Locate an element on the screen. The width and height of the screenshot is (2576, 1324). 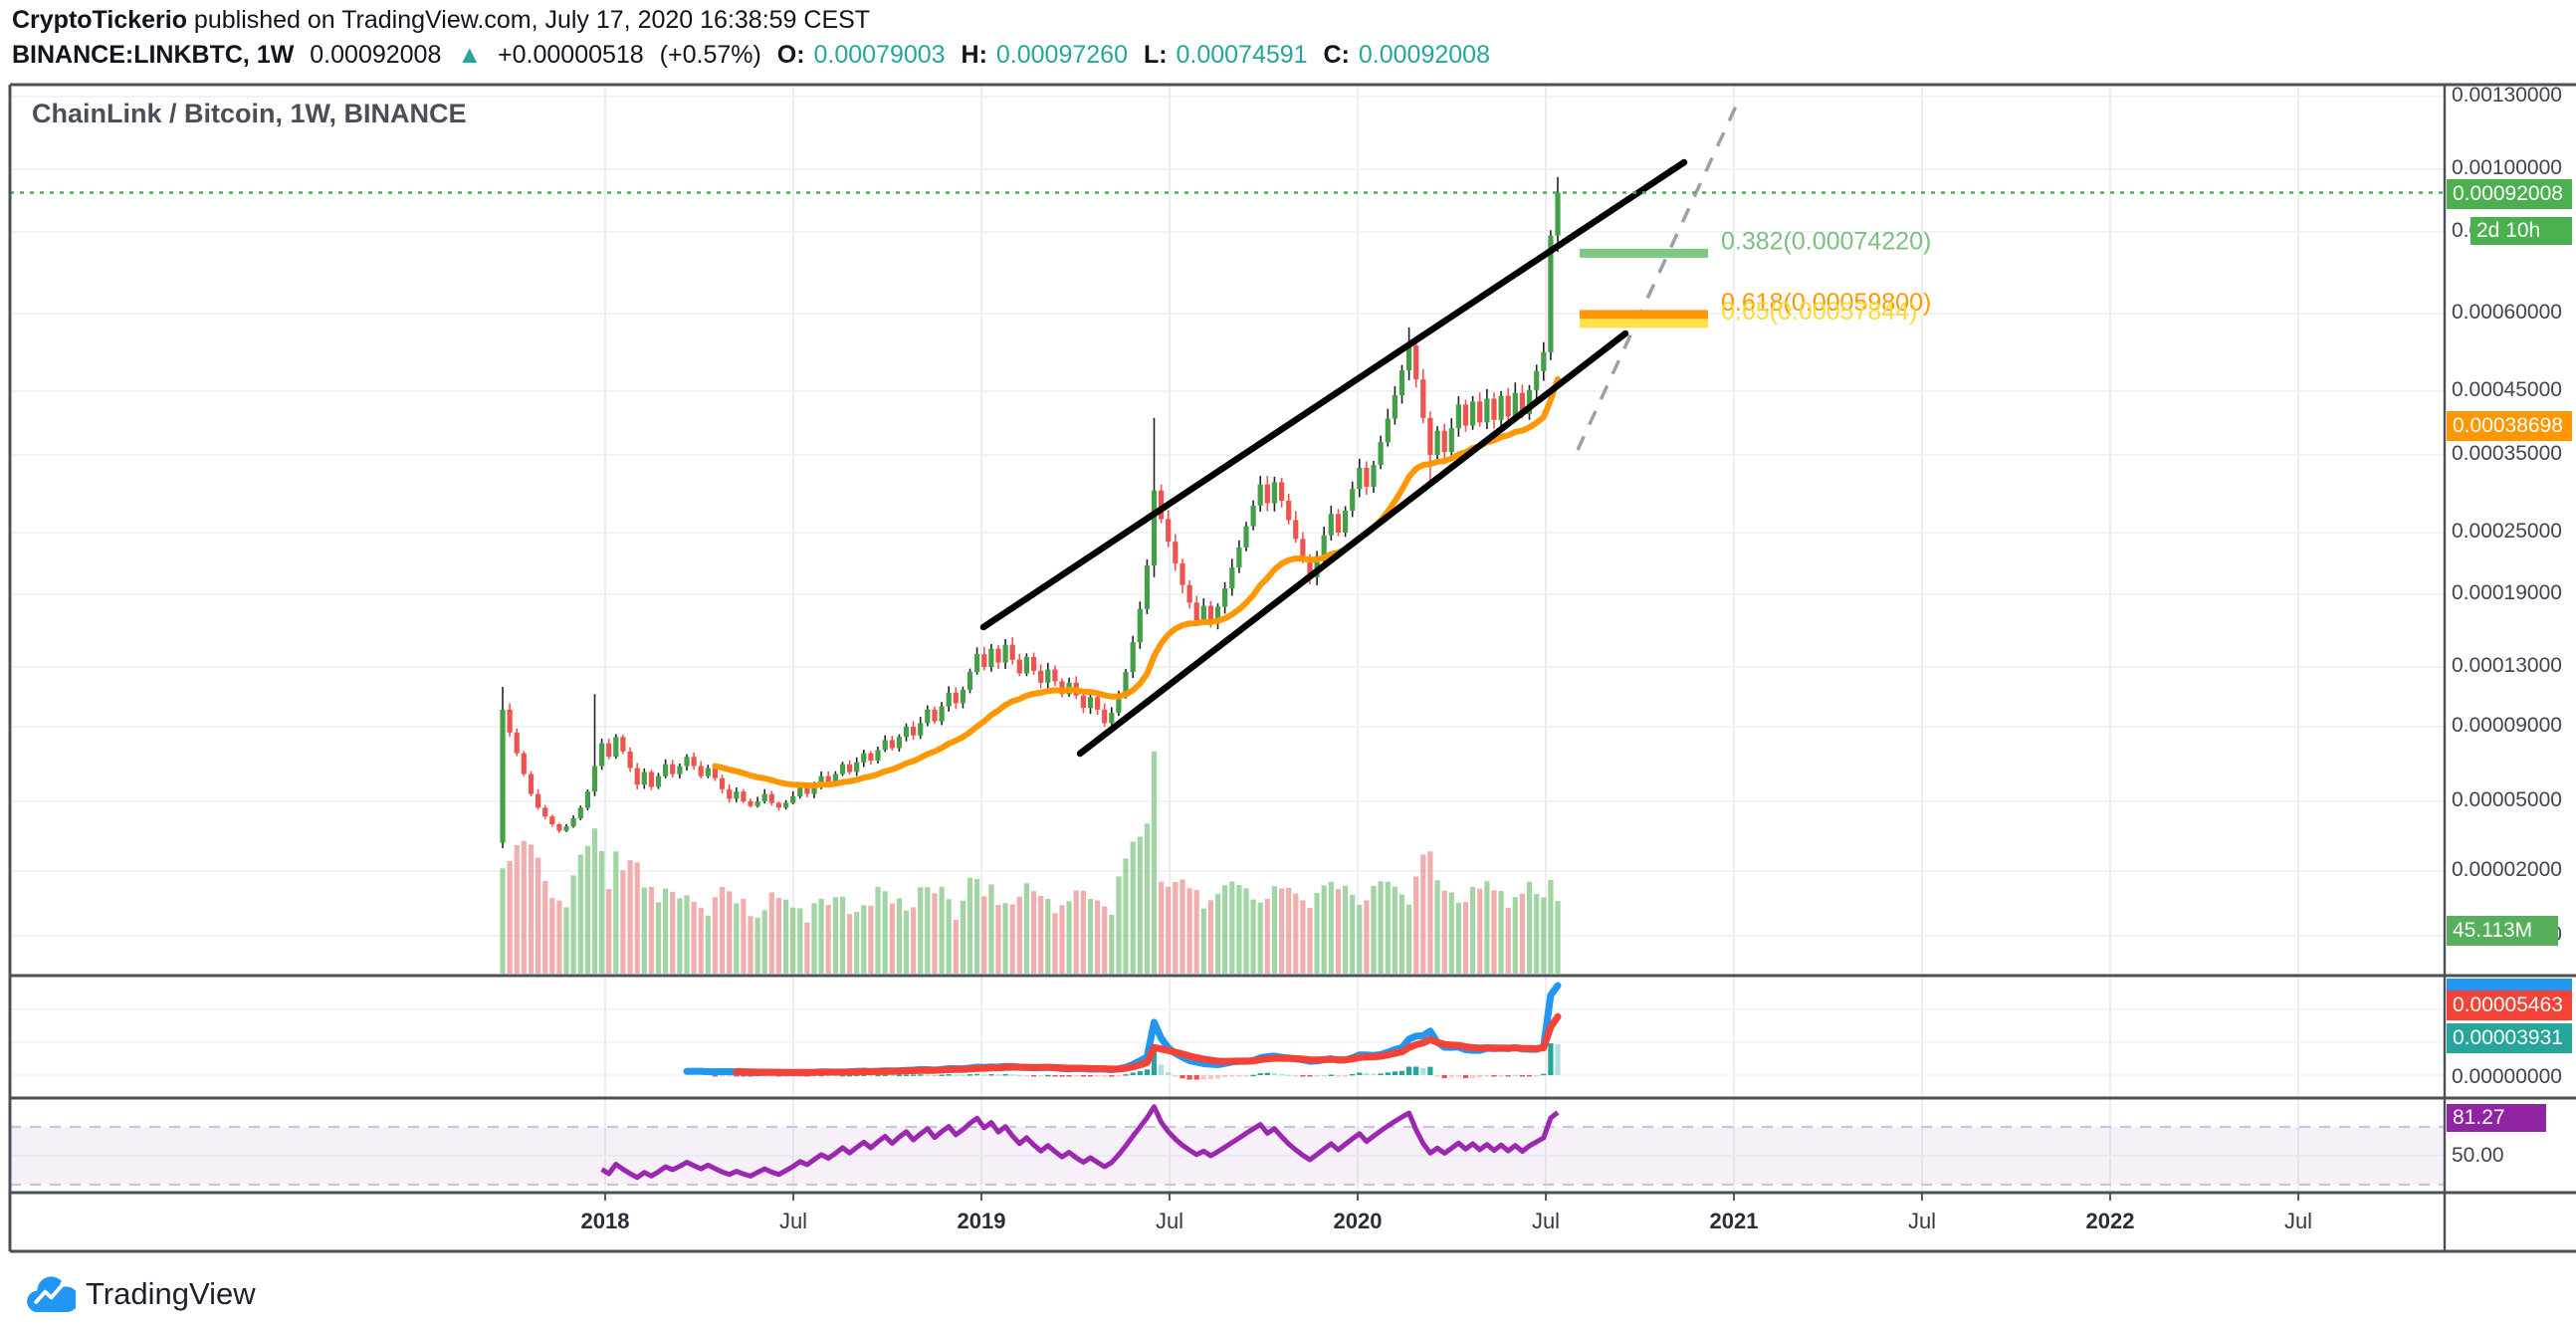
tradingview-logo-icon is located at coordinates (51, 1294).